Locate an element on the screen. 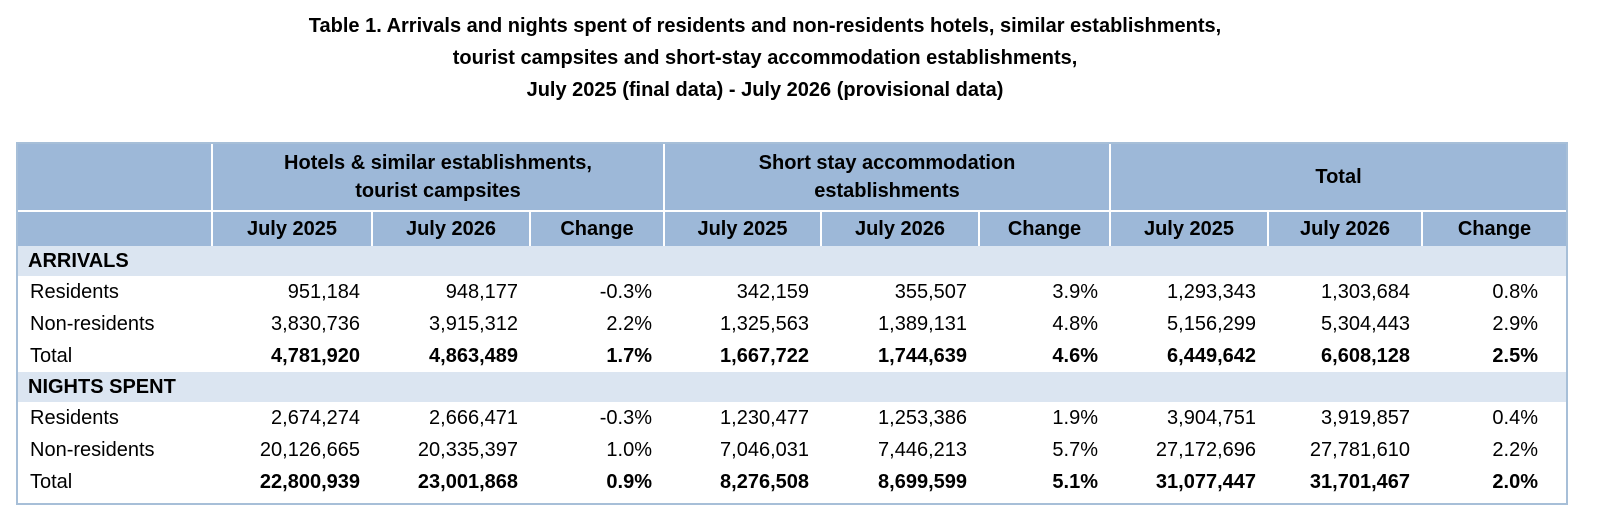  table-cell: 3,904,751 is located at coordinates (1212, 417).